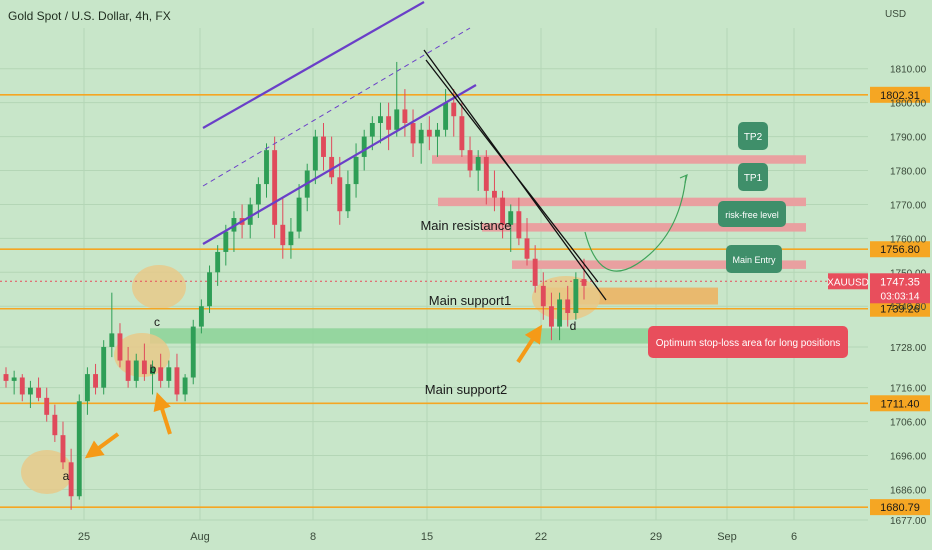 This screenshot has height=550, width=932. Describe the element at coordinates (794, 537) in the screenshot. I see `x-tick-label-7: 6` at that location.